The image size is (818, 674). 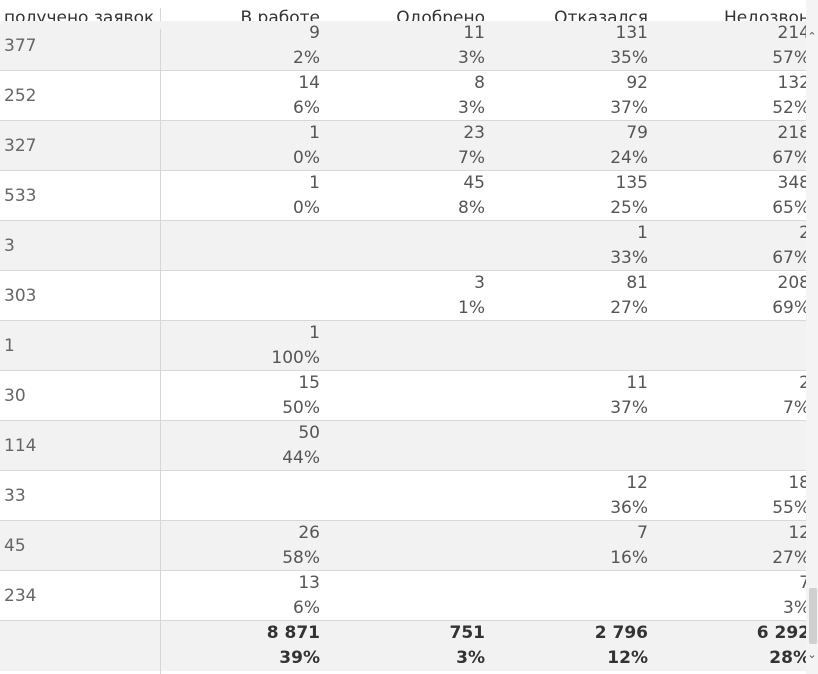 What do you see at coordinates (301, 558) in the screenshot?
I see `percent-value: 58%` at bounding box center [301, 558].